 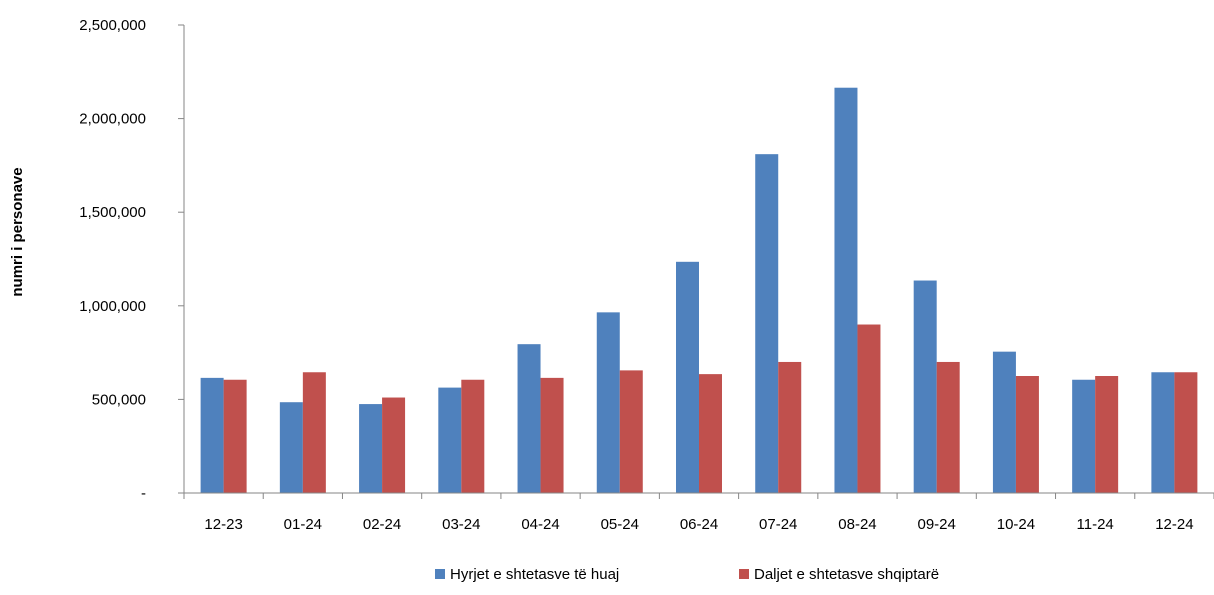 What do you see at coordinates (112, 119) in the screenshot?
I see `y-tick-label: 2,000,000` at bounding box center [112, 119].